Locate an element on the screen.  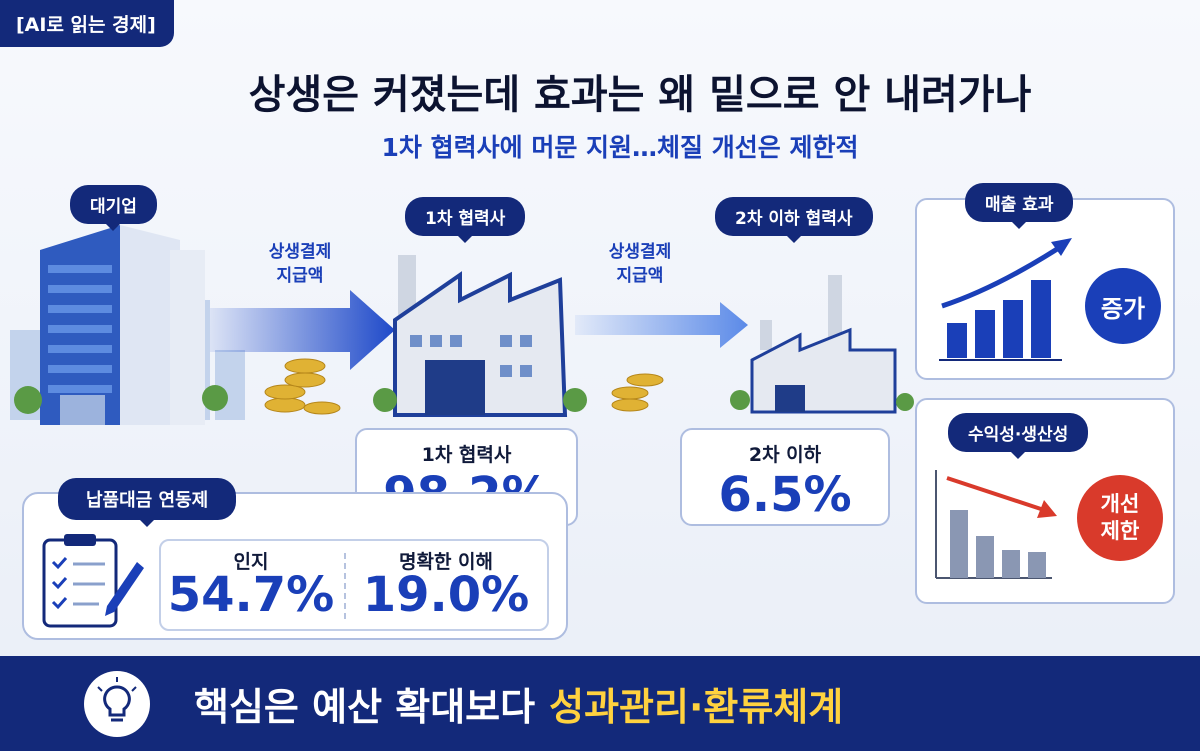
coins is located at coordinates (464, 386).